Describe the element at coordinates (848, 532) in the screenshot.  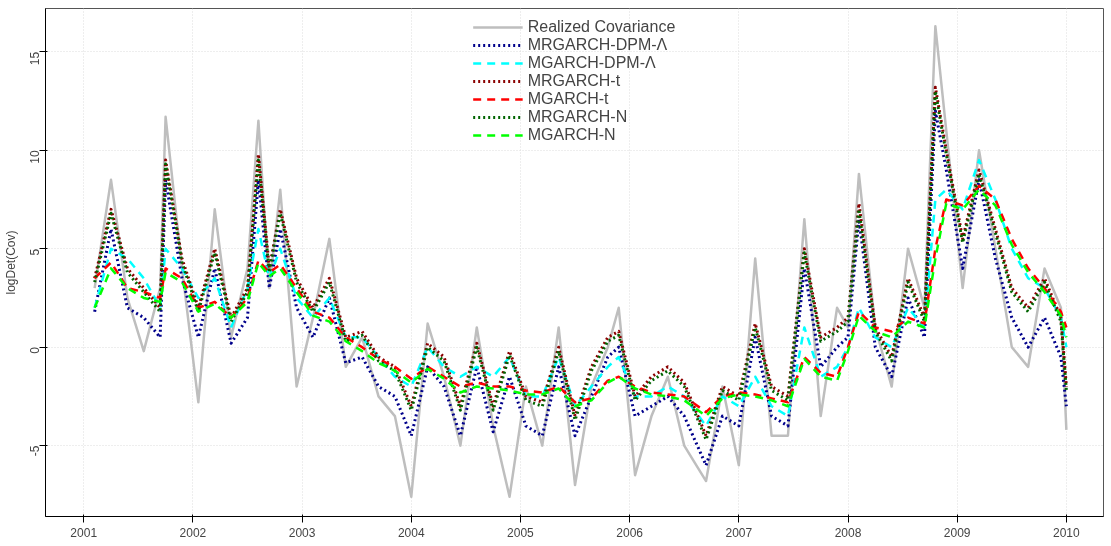
I see `x-tick-label: 2008` at that location.